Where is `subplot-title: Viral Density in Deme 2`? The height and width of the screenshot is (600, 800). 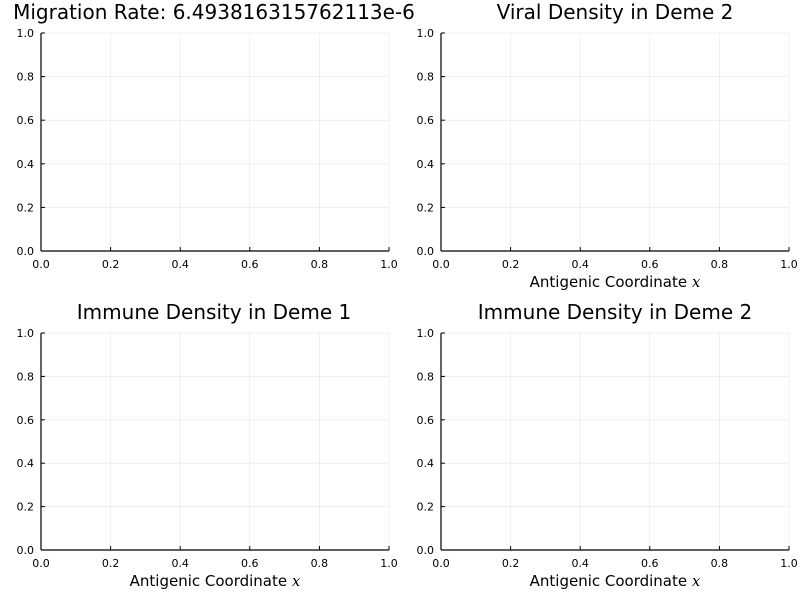
subplot-title: Viral Density in Deme 2 is located at coordinates (615, 12).